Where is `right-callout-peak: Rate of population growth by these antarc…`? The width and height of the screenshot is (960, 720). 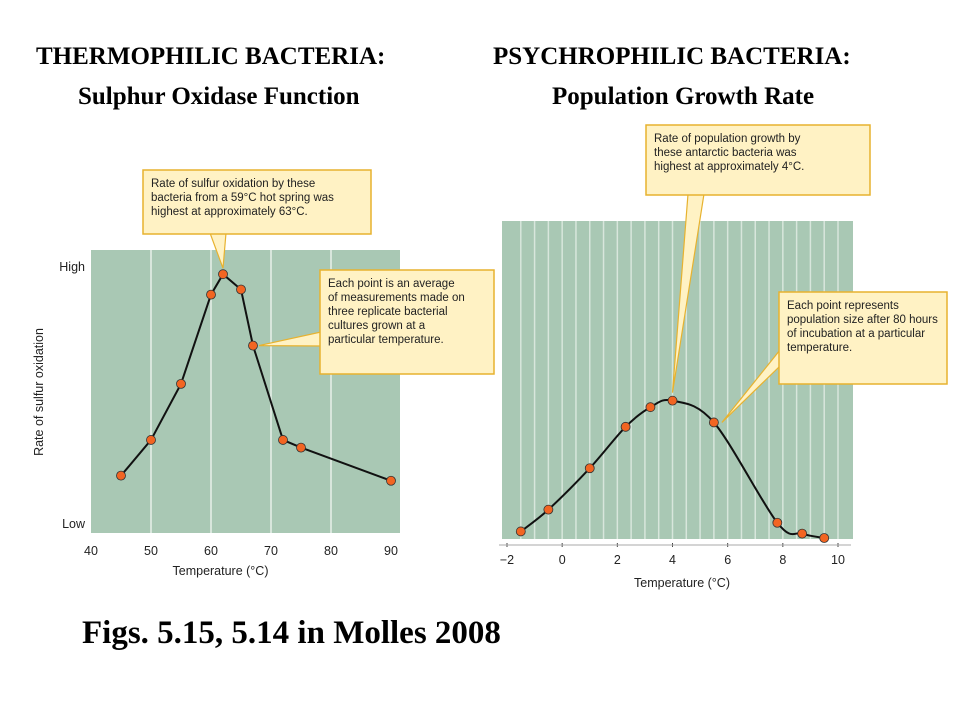
right-callout-peak: Rate of population growth by these antarc… is located at coordinates (758, 258).